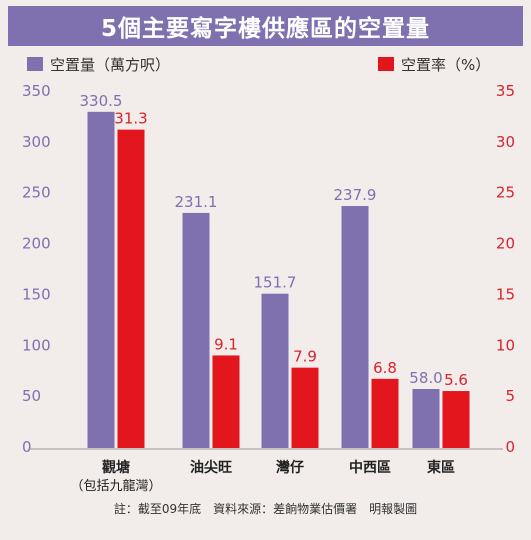 The width and height of the screenshot is (531, 540). Describe the element at coordinates (370, 467) in the screenshot. I see `category-label-3: 中西區` at that location.